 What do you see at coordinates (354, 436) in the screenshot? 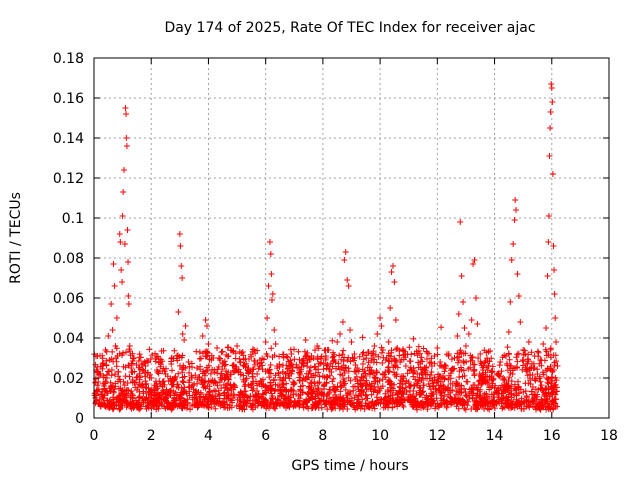
I see `x-axis-tick-labels: 0 2 4 6 8 10 12 14 16 18` at bounding box center [354, 436].